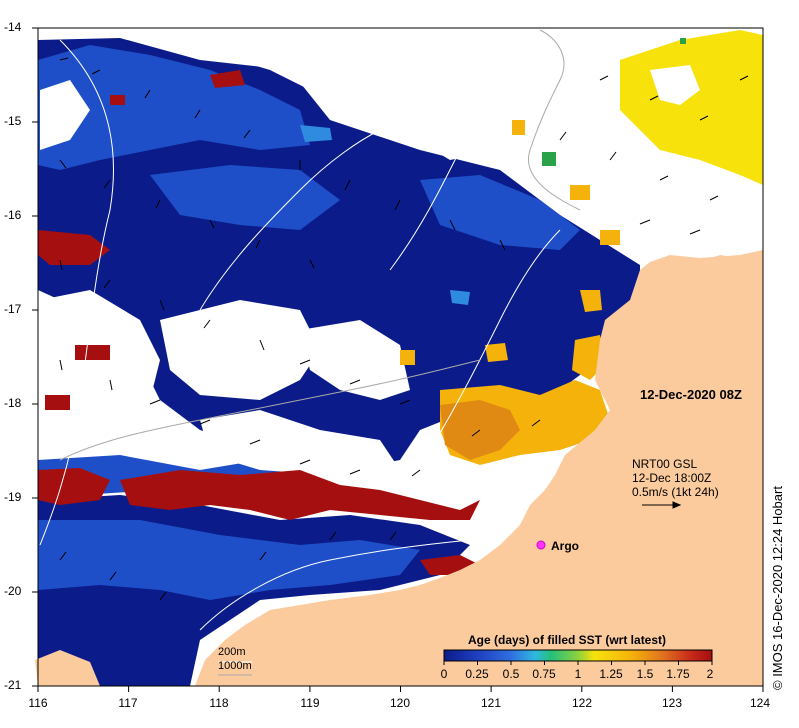  What do you see at coordinates (578, 655) in the screenshot?
I see `colorbar` at bounding box center [578, 655].